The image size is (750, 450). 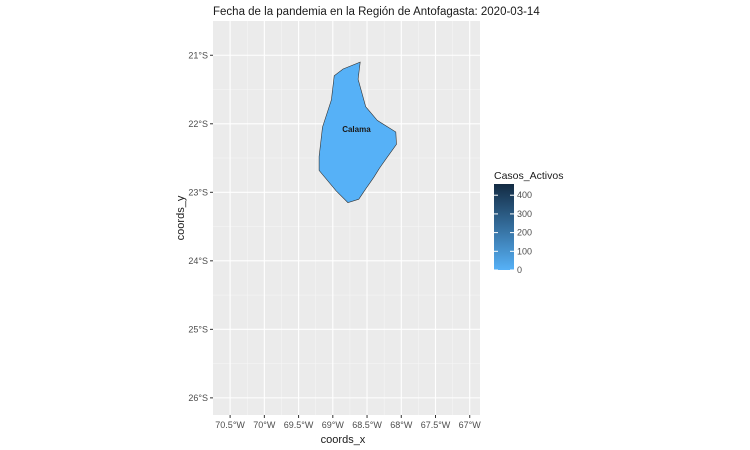 What do you see at coordinates (524, 251) in the screenshot?
I see `legend-label: 100` at bounding box center [524, 251].